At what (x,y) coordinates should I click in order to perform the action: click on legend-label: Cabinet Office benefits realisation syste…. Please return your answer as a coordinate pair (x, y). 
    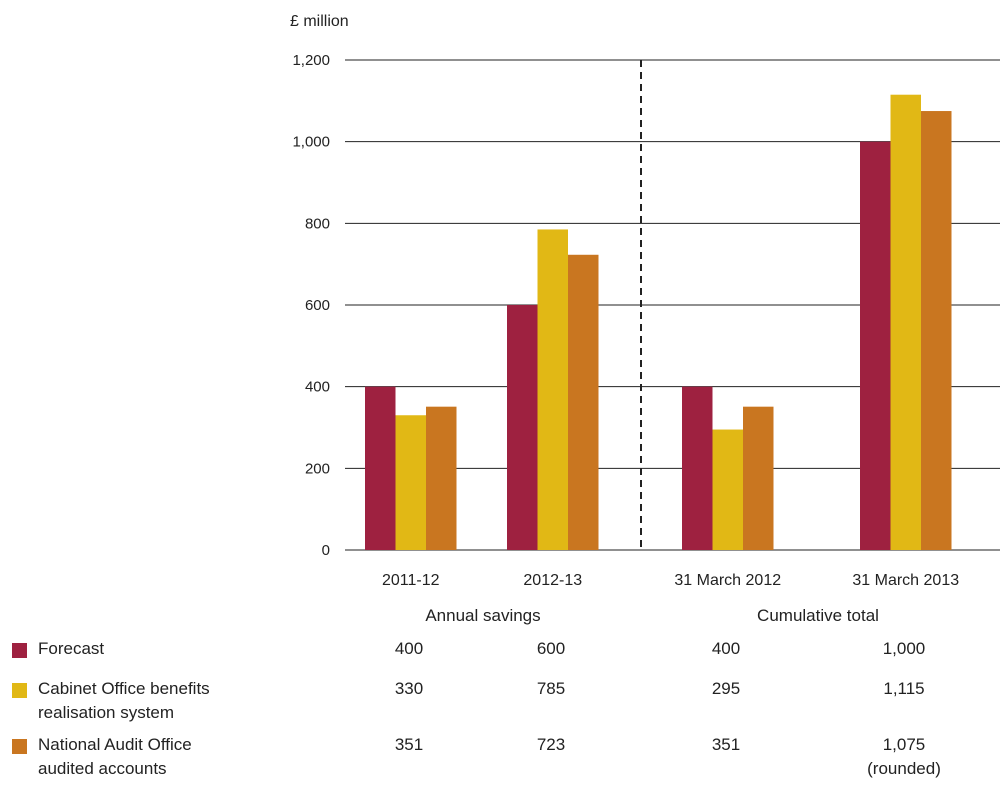
    Looking at the image, I should click on (124, 700).